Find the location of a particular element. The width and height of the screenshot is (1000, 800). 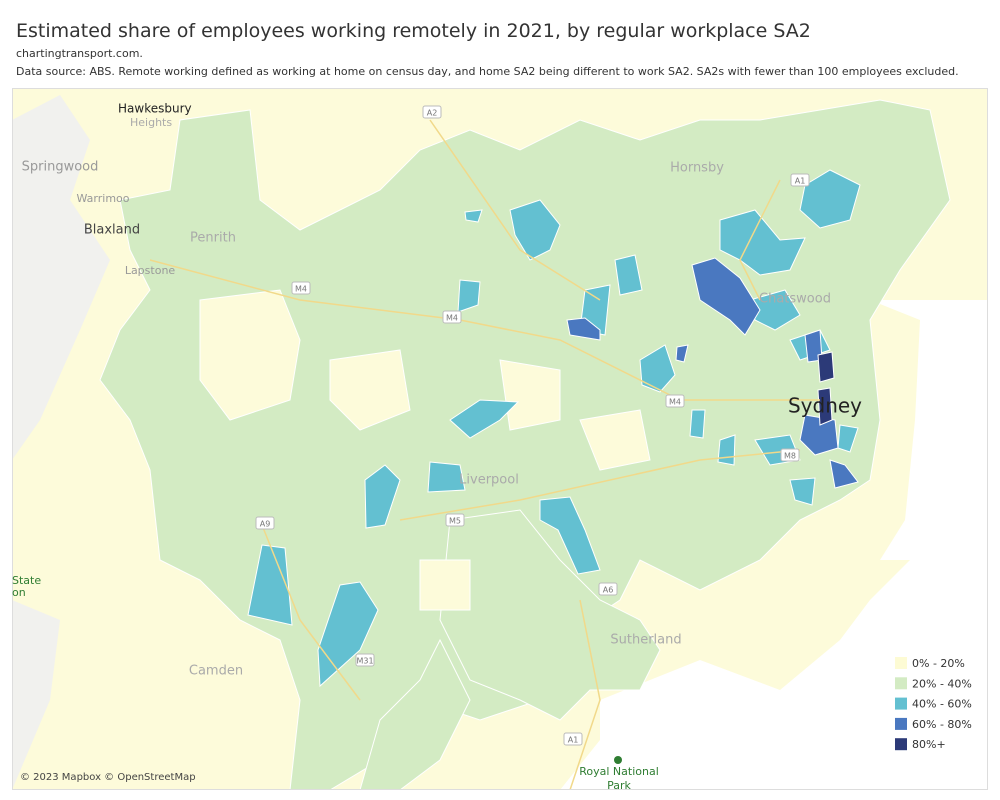

place-label: Springwood is located at coordinates (60, 167).